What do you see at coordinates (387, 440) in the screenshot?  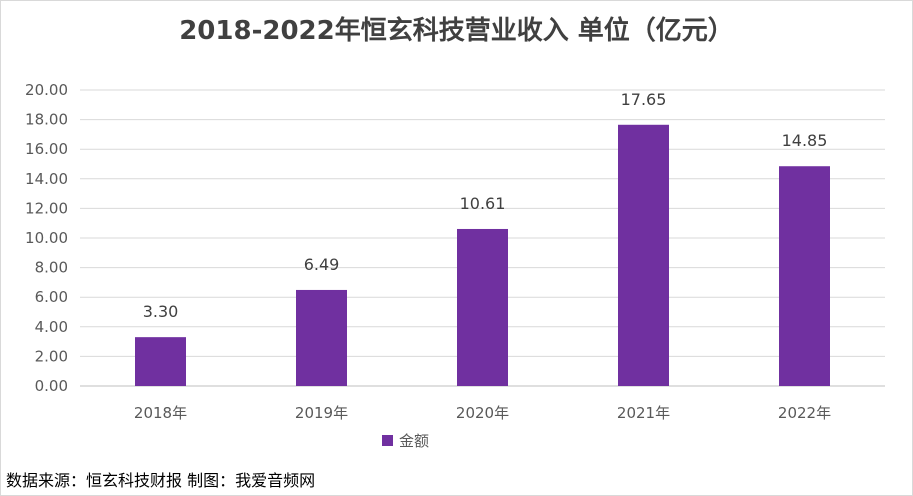 I see `legend-swatch` at bounding box center [387, 440].